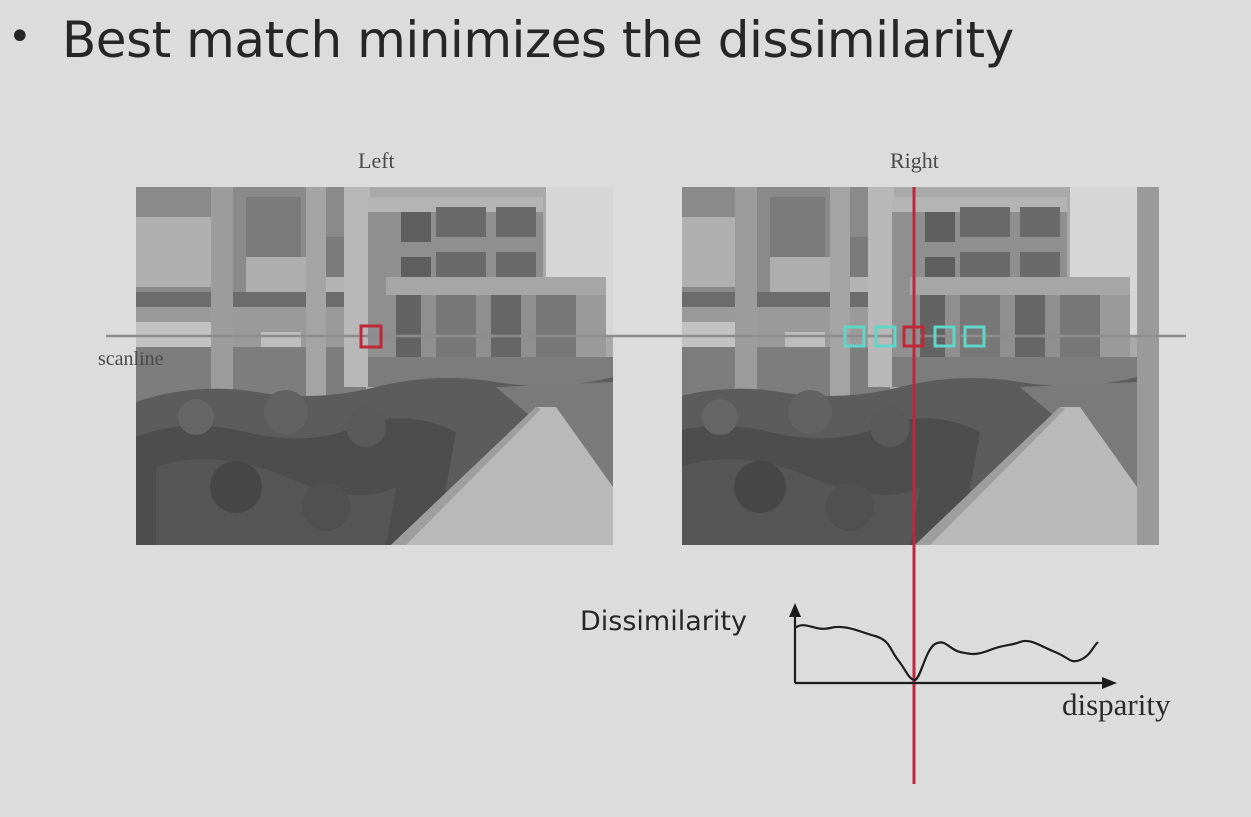  I want to click on dissimilarity-axis-label: Dissimilarity, so click(663, 621).